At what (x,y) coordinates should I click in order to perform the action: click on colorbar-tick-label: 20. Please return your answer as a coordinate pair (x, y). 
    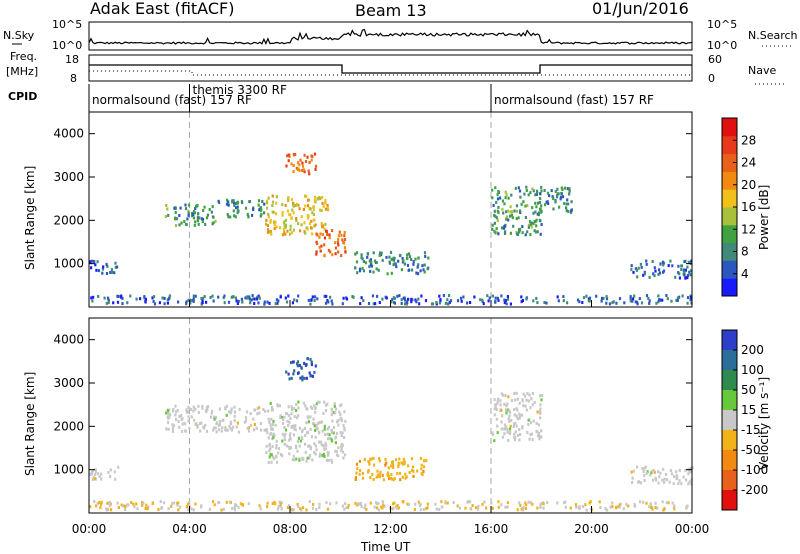
    Looking at the image, I should click on (748, 185).